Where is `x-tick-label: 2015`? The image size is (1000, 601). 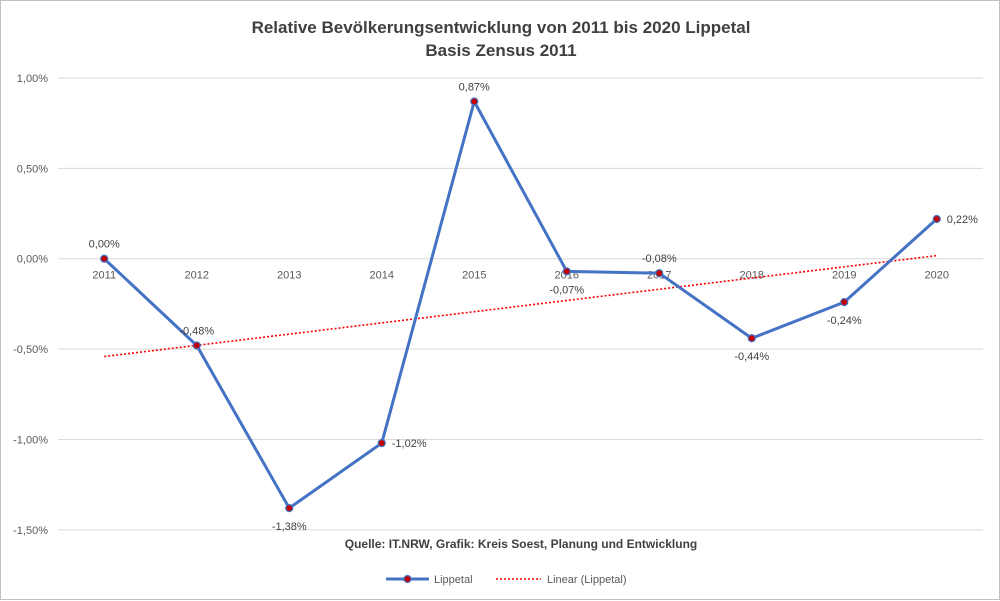 x-tick-label: 2015 is located at coordinates (474, 276).